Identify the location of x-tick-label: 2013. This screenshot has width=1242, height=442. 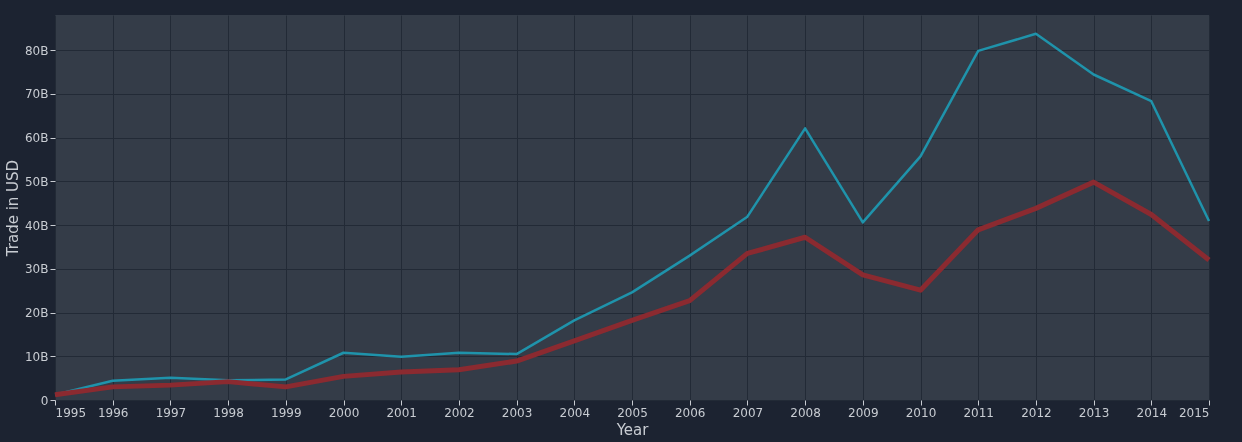
(1094, 412).